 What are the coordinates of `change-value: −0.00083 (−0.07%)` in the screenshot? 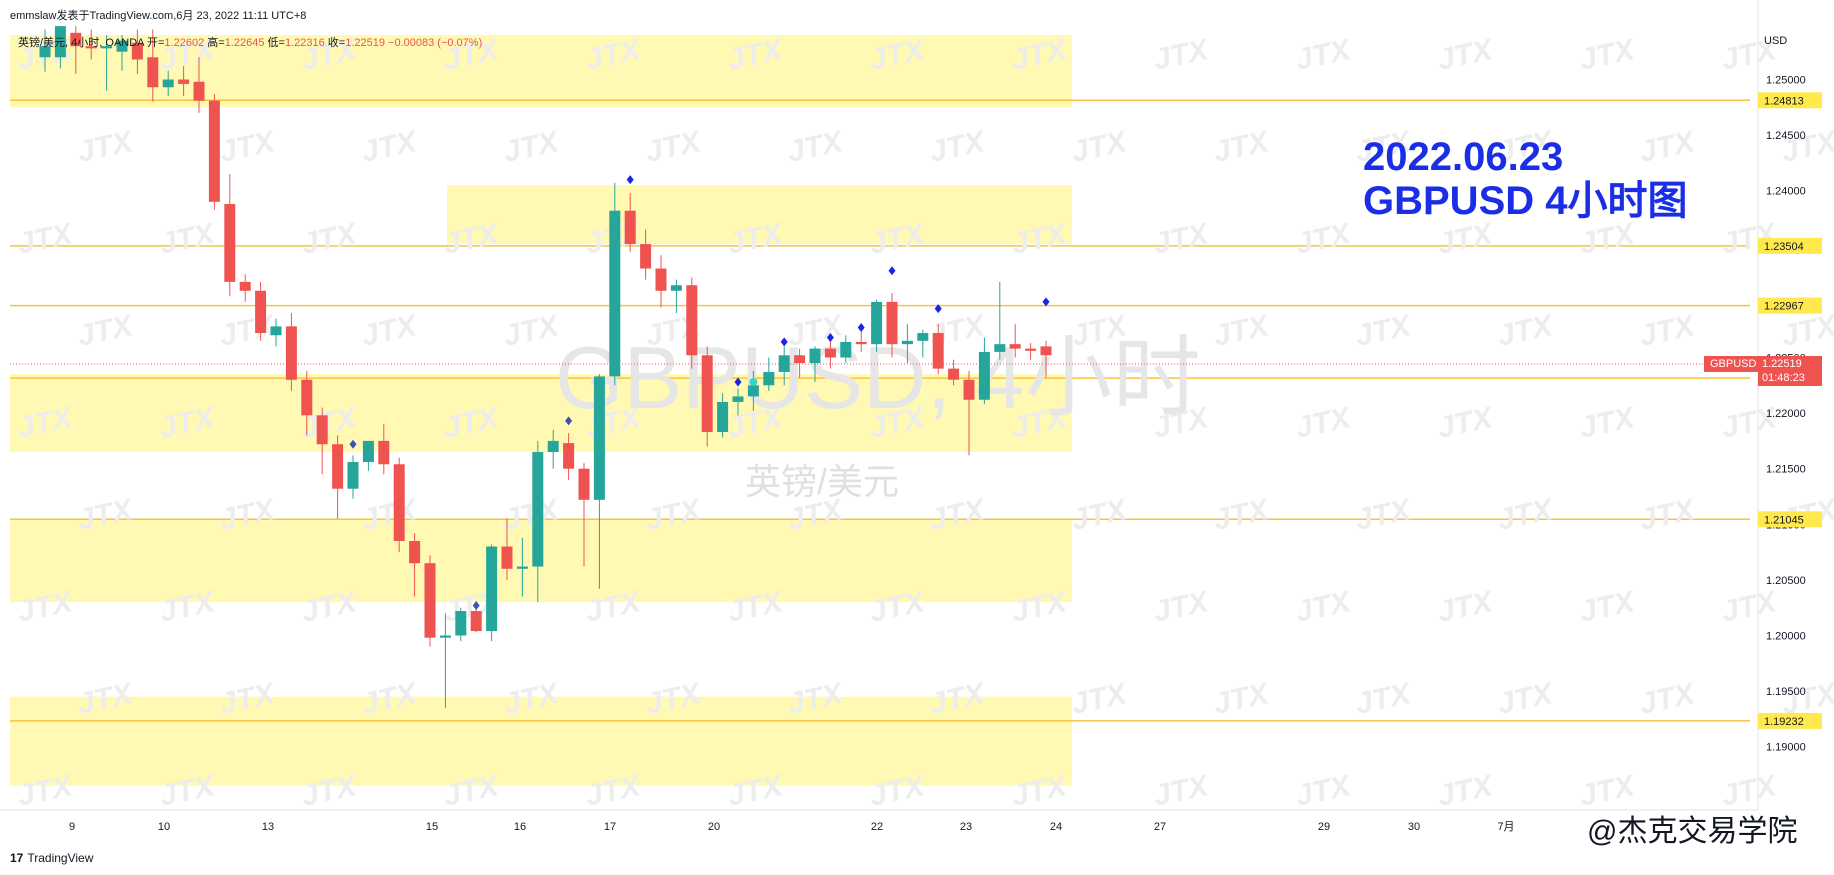 It's located at (435, 43).